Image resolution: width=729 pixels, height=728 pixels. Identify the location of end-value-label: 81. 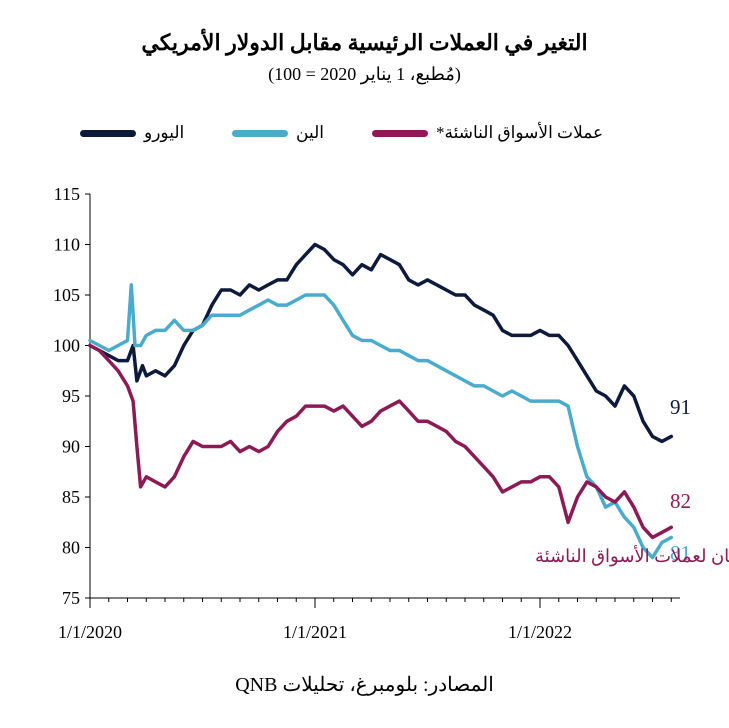
(680, 553).